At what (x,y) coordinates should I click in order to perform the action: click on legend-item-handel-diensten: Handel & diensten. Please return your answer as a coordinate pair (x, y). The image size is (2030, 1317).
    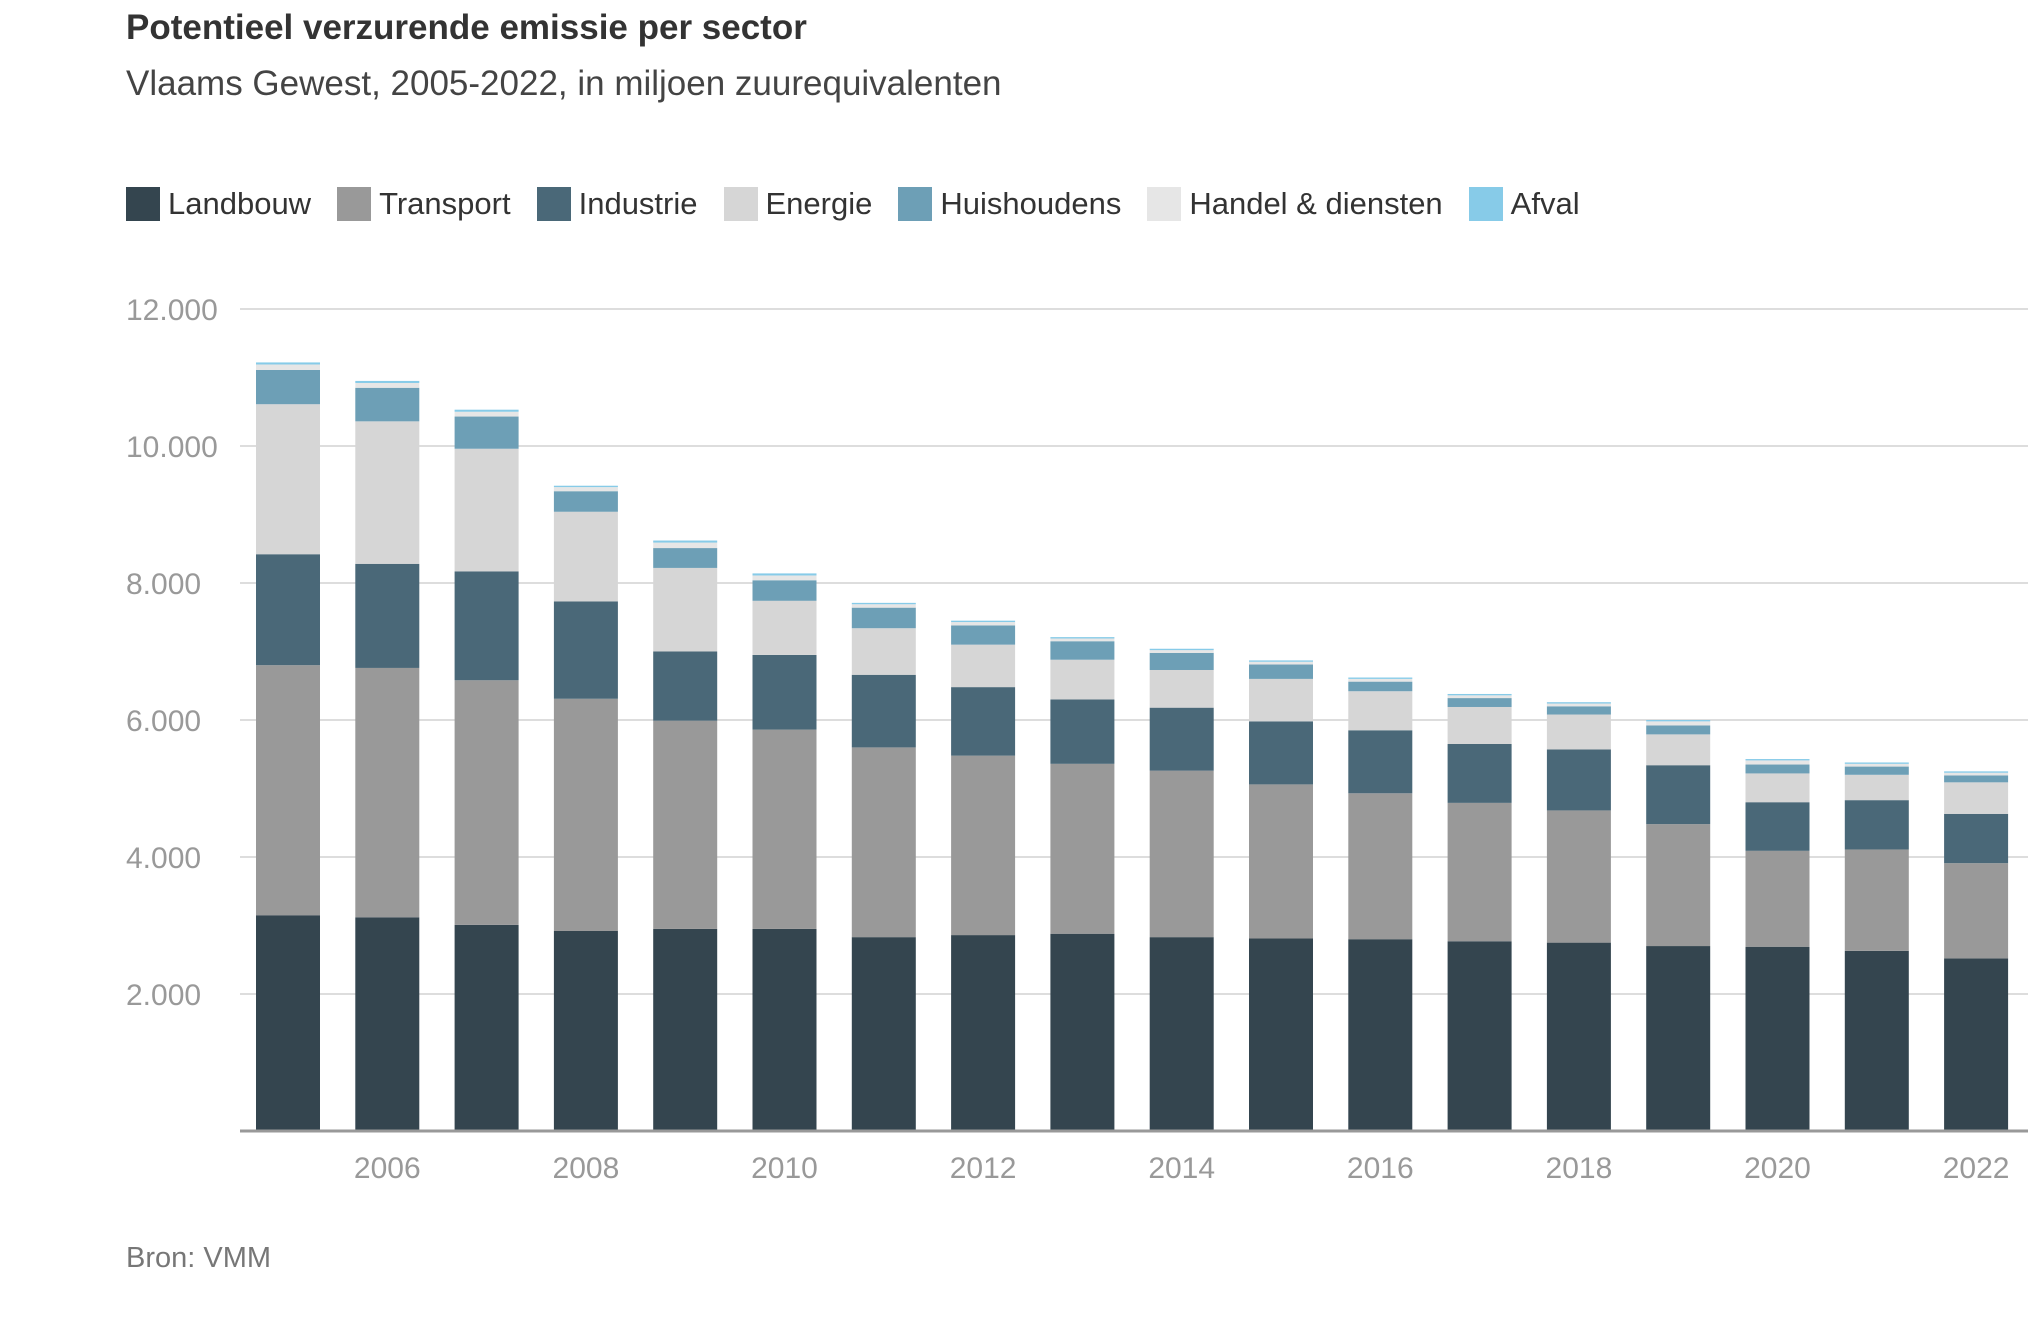
    Looking at the image, I should click on (1295, 204).